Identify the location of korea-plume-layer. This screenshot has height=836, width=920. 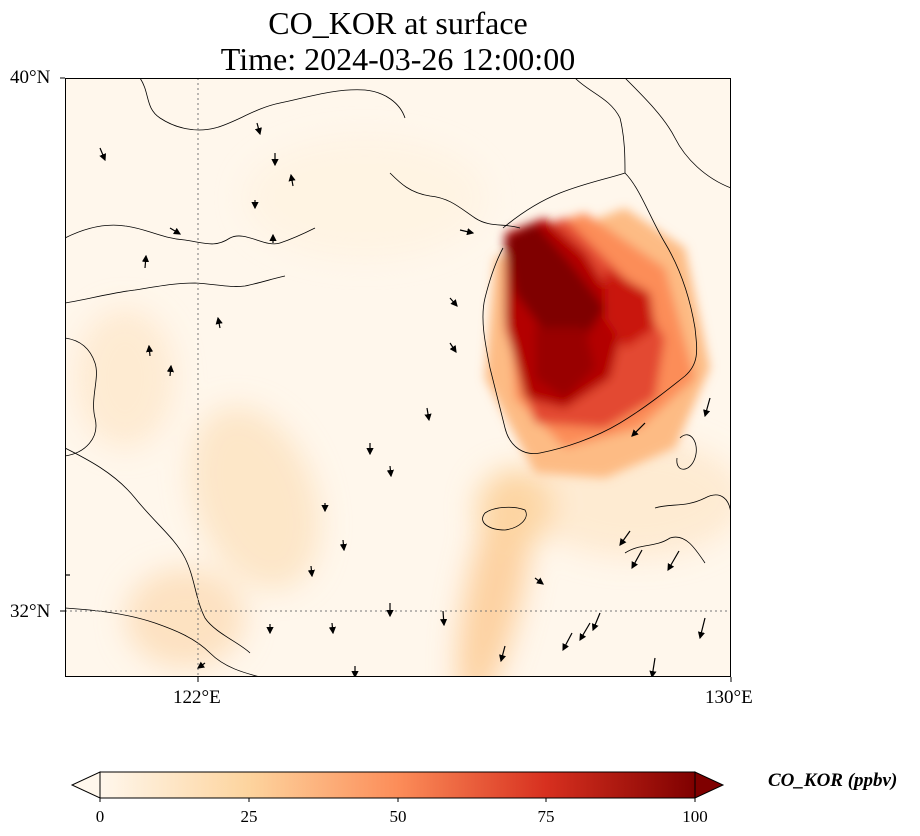
(597, 343).